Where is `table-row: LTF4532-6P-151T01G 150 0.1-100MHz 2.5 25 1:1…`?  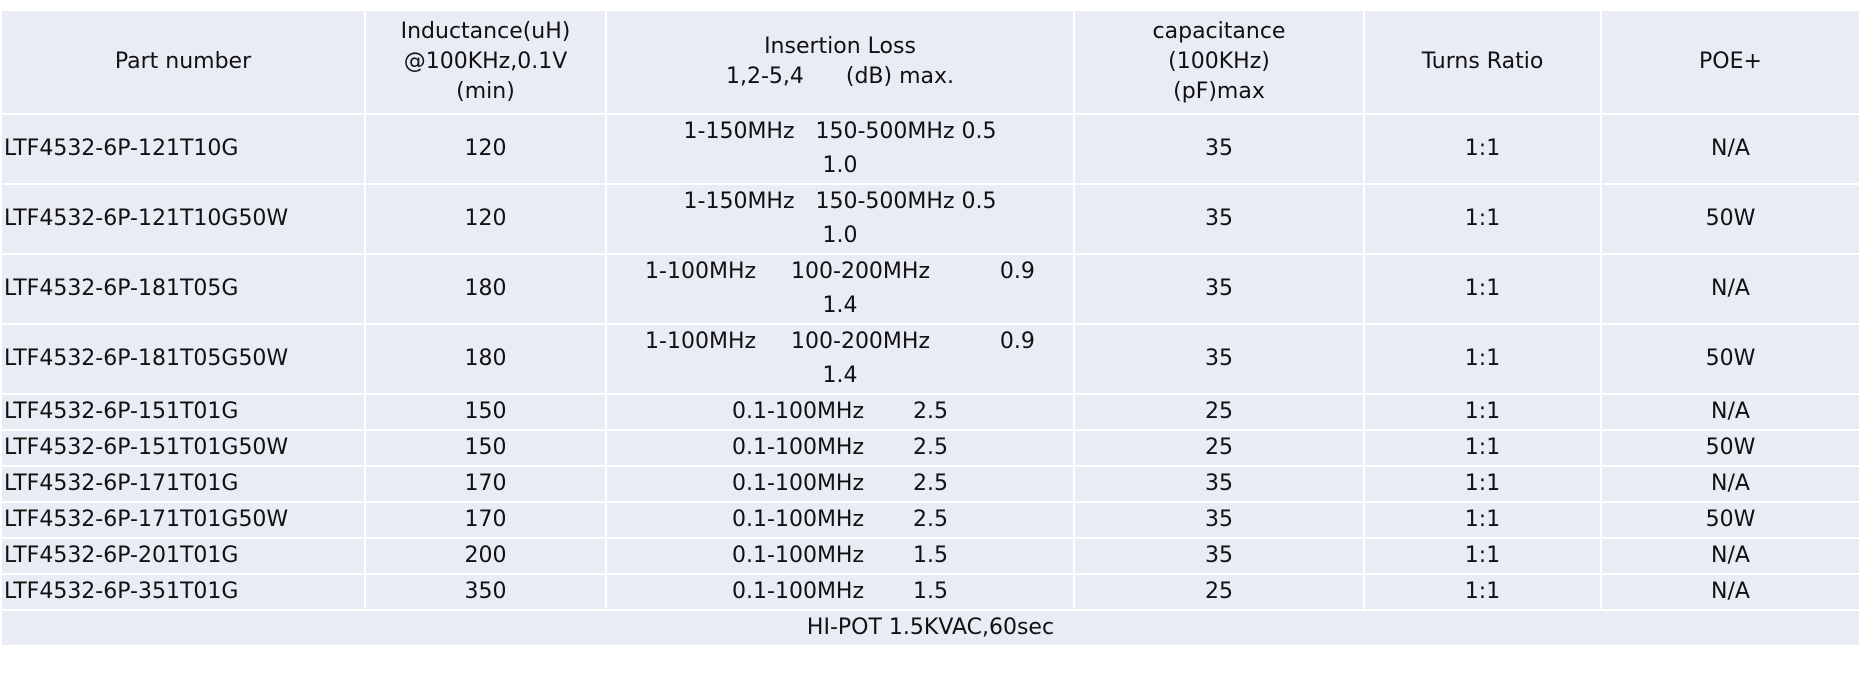
table-row: LTF4532-6P-151T01G 150 0.1-100MHz 2.5 25 1:1… is located at coordinates (930, 412).